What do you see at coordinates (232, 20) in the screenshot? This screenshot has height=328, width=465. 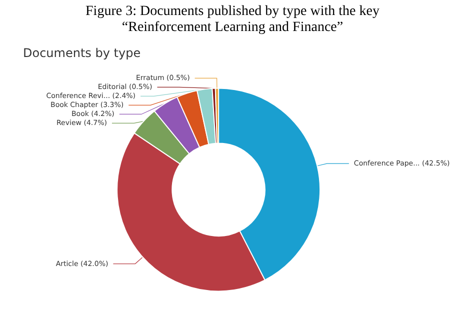 I see `chart-title: Figure 3: Documents published by type with the key “Reinforcement Learning and Finance”` at bounding box center [232, 20].